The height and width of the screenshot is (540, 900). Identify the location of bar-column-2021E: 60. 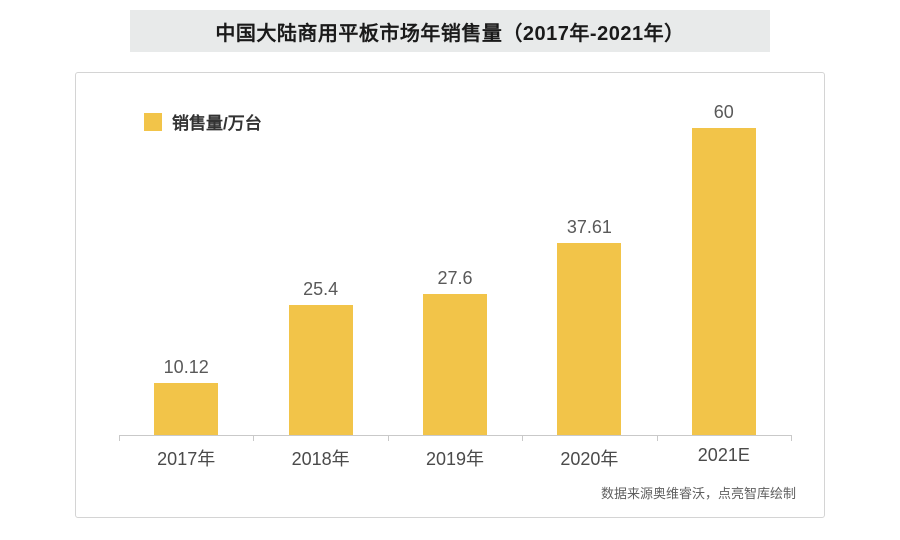
(724, 268).